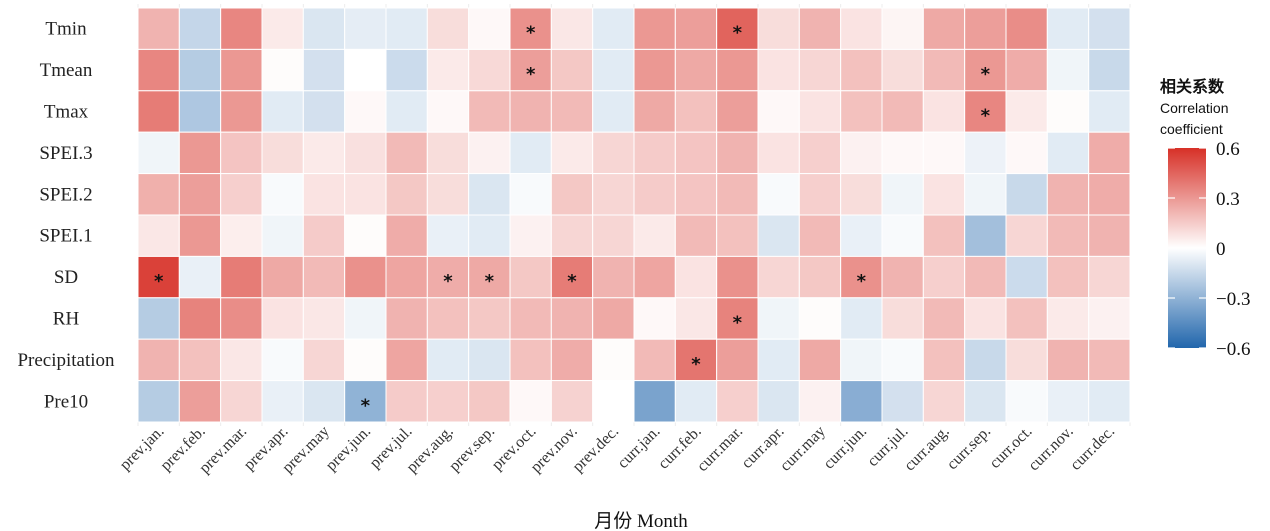 The height and width of the screenshot is (531, 1270). Describe the element at coordinates (1228, 199) in the screenshot. I see `legend-tick-label: 0.3` at that location.